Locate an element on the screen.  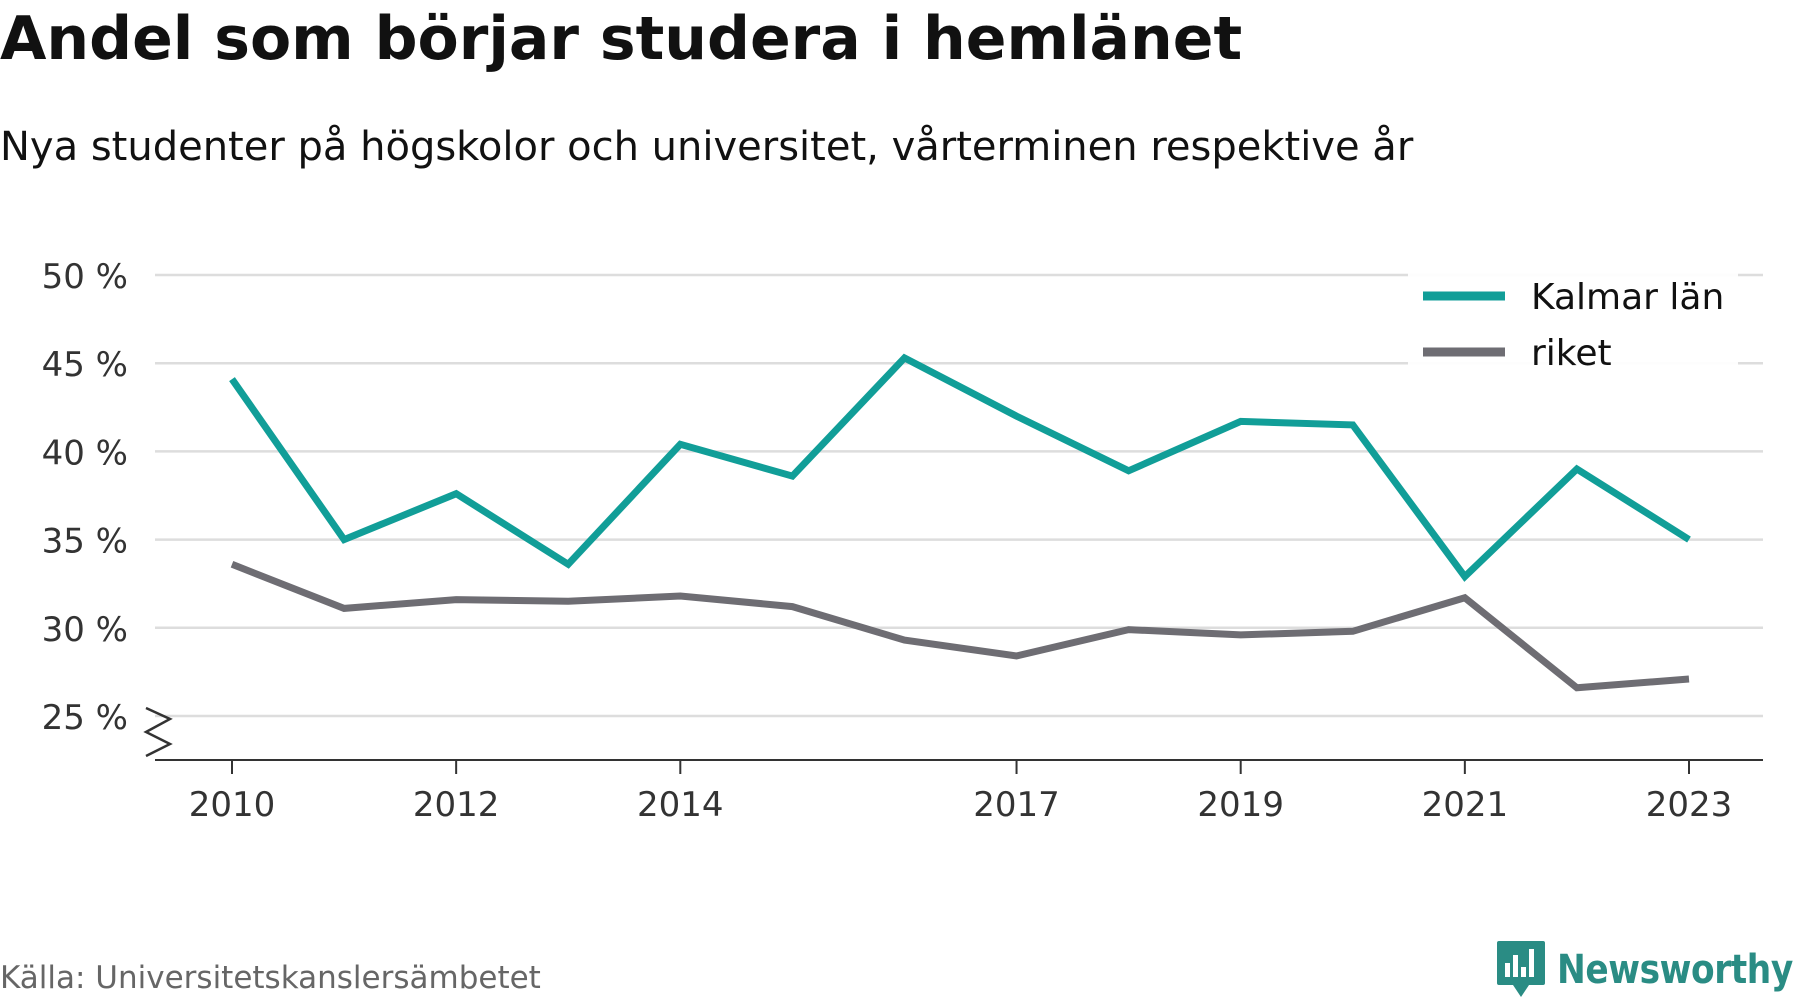
y-tick-label: 25 % is located at coordinates (85, 718).